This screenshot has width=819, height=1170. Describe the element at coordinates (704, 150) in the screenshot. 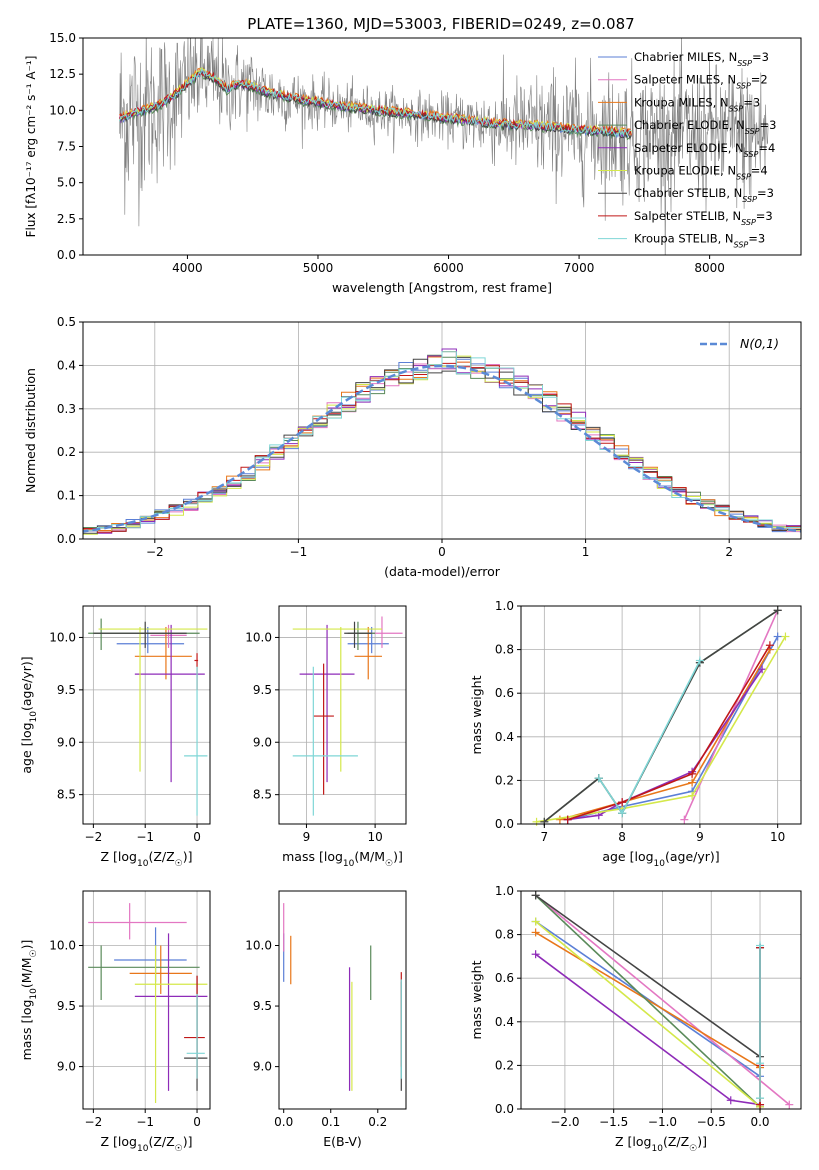

I see `legend-label: Salpeter ELODIE, NSSP=4` at that location.